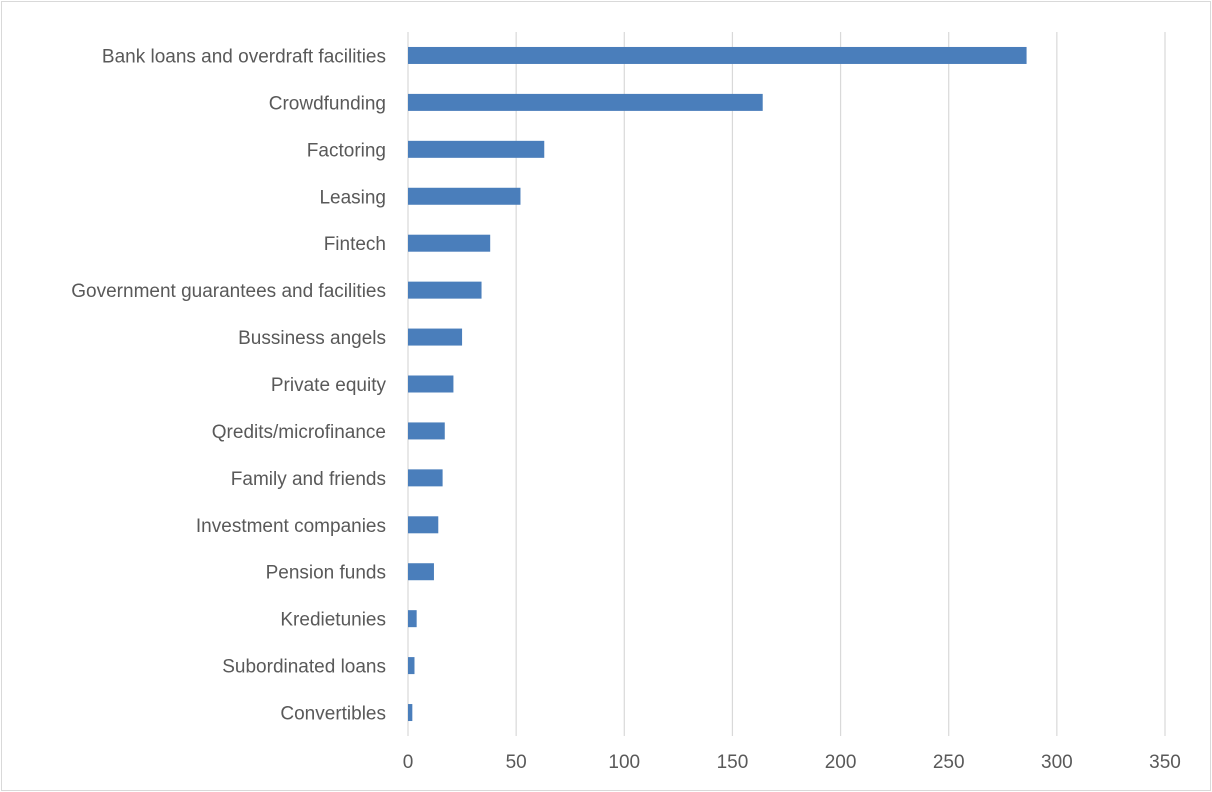 This screenshot has width=1212, height=792. What do you see at coordinates (299, 432) in the screenshot?
I see `category-label: Qredits/microfinance` at bounding box center [299, 432].